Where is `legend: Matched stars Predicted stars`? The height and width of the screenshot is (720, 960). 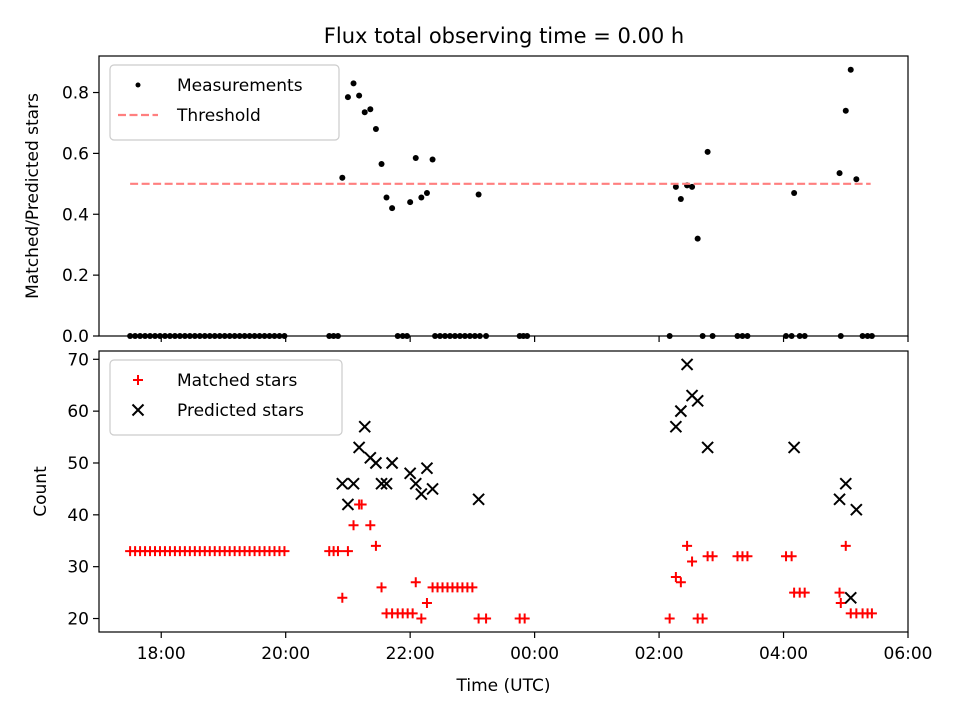 legend: Matched stars Predicted stars is located at coordinates (226, 397).